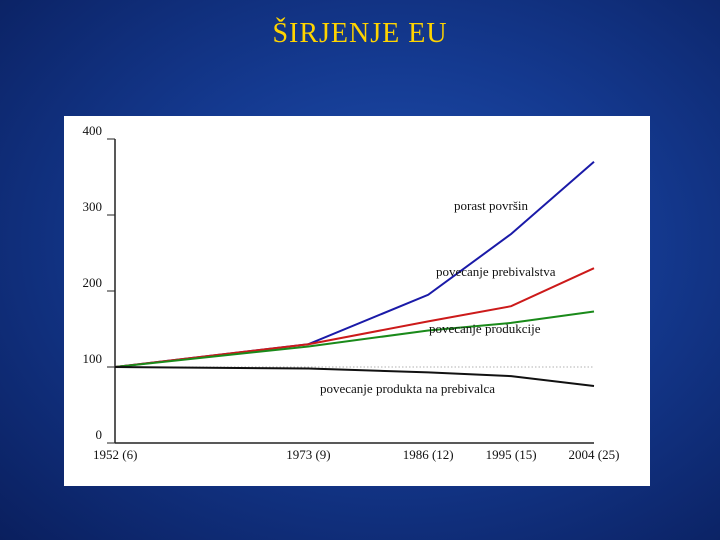  I want to click on y-tick-label: 0, so click(99, 434).